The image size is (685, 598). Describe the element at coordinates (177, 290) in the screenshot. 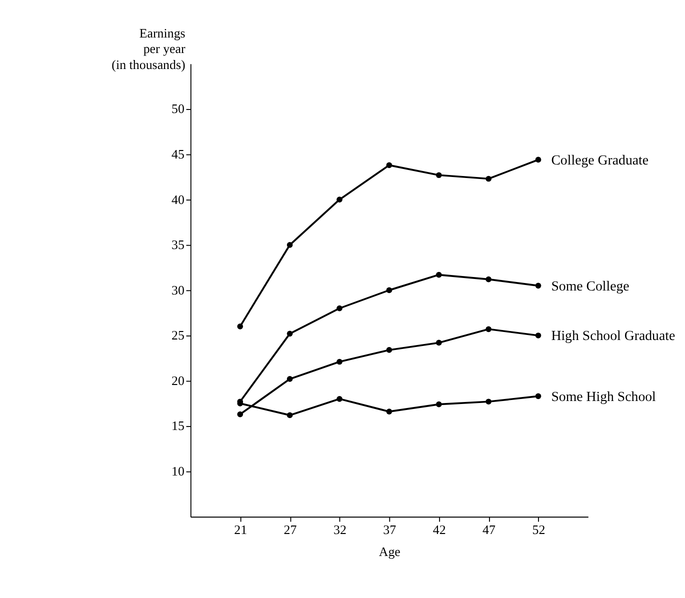

I see `y-tick-label: 30` at that location.